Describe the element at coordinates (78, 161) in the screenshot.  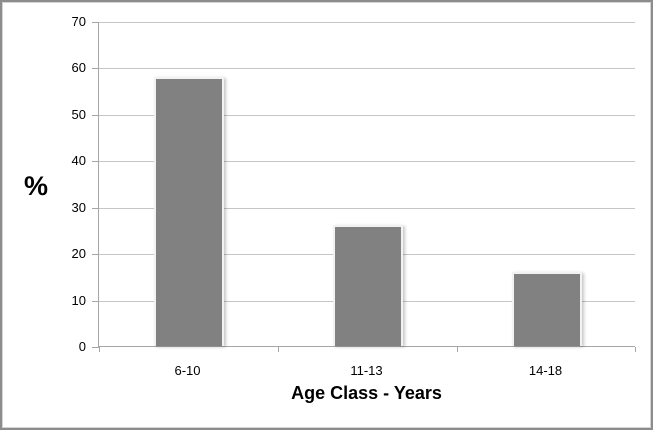
I see `y-tick-label-40: 40` at that location.